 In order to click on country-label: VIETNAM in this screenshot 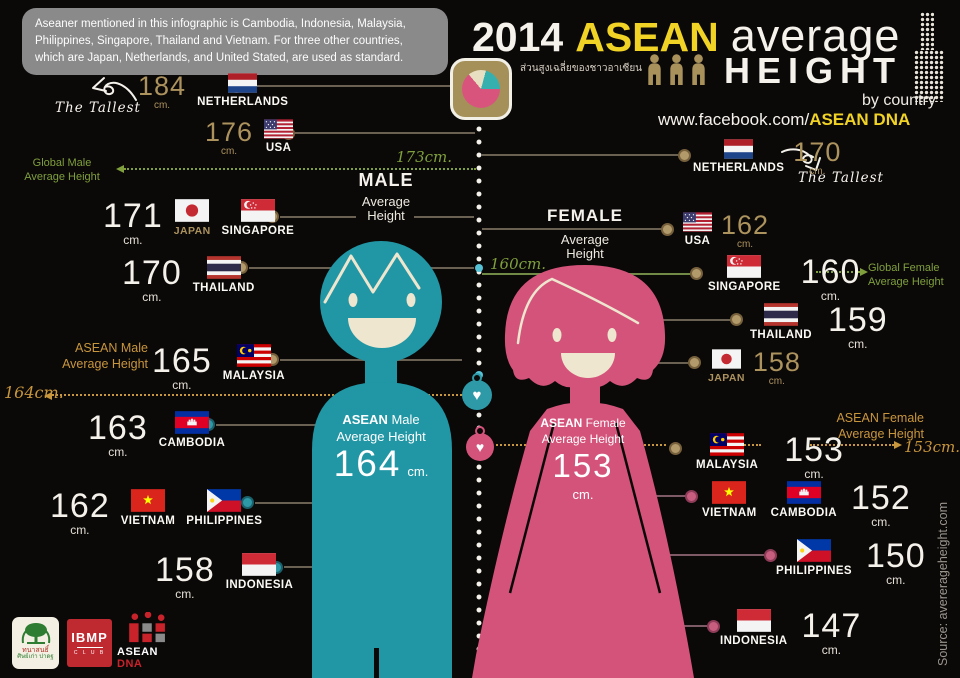, I will do `click(148, 521)`.